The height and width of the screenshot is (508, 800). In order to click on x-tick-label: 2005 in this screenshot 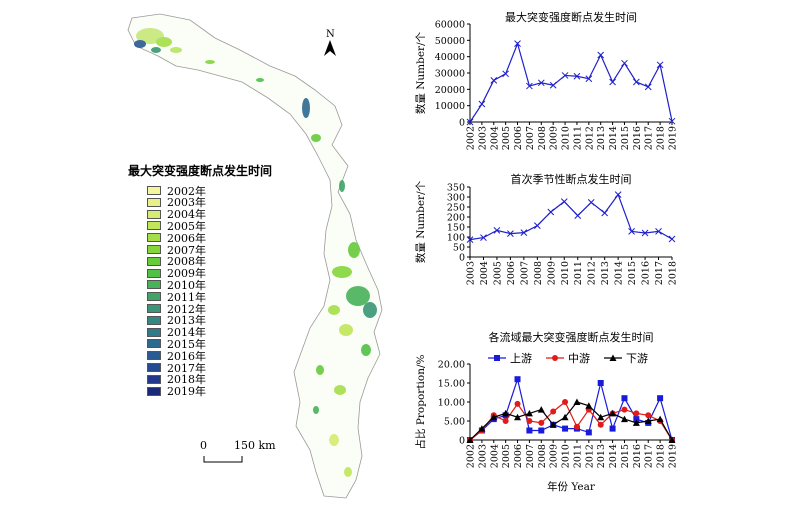, I will do `click(497, 273)`.